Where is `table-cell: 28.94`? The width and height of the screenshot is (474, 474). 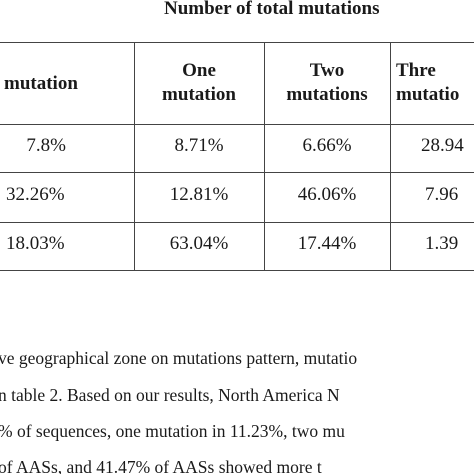
table-cell: 28.94 is located at coordinates (442, 145).